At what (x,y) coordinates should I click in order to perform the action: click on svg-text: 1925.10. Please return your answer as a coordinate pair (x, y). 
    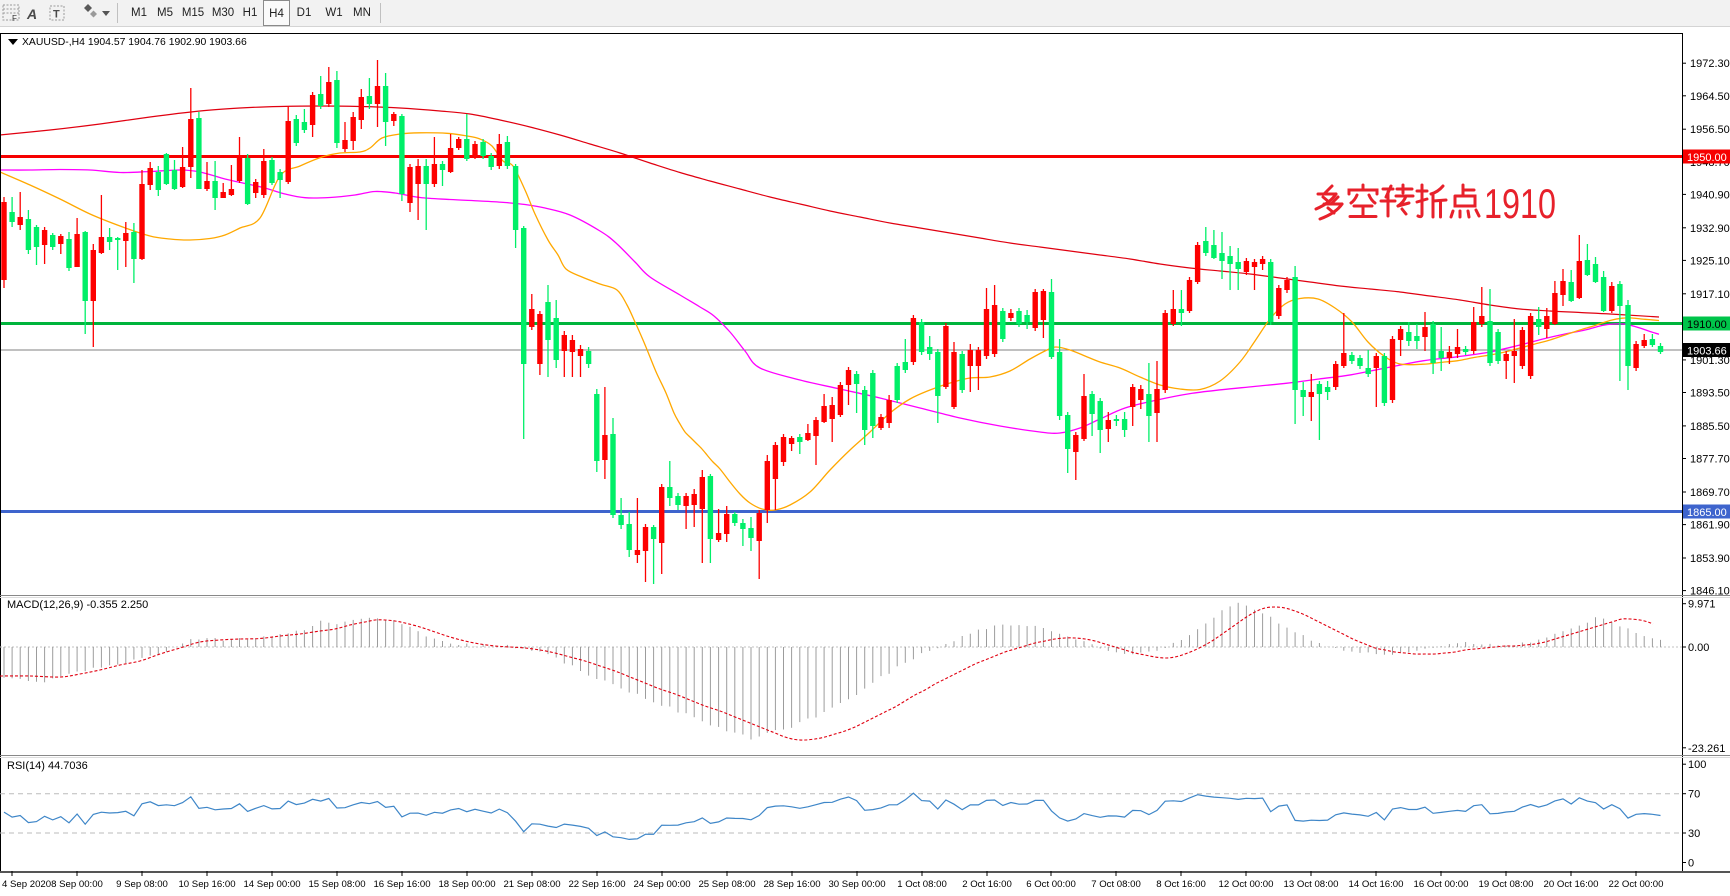
    Looking at the image, I should click on (1710, 261).